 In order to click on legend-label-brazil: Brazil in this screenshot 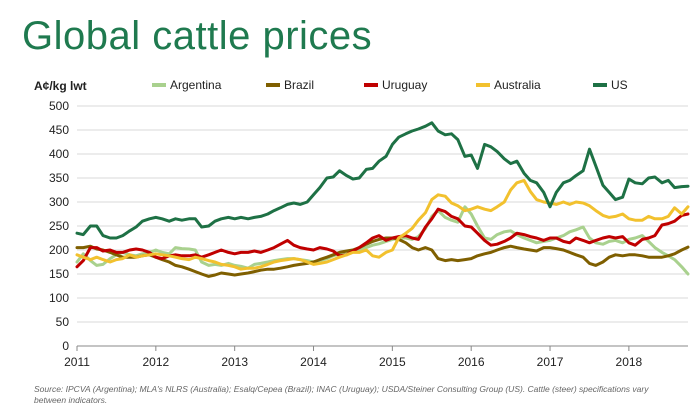, I will do `click(299, 85)`.